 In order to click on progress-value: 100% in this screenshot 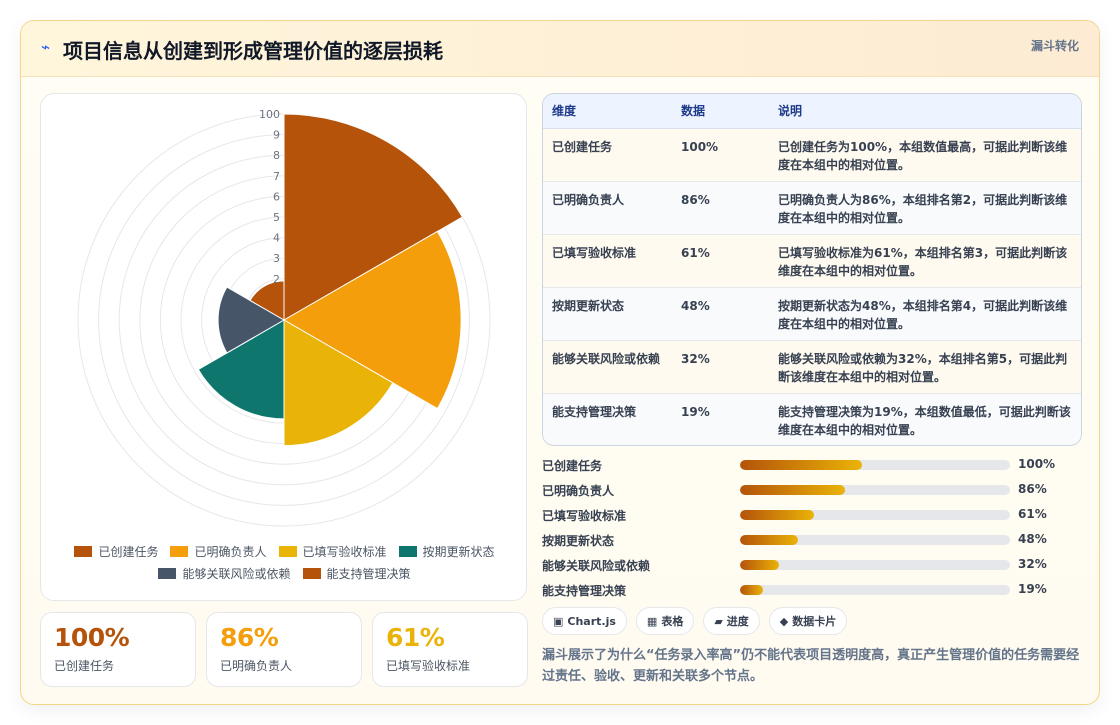, I will do `click(1037, 464)`.